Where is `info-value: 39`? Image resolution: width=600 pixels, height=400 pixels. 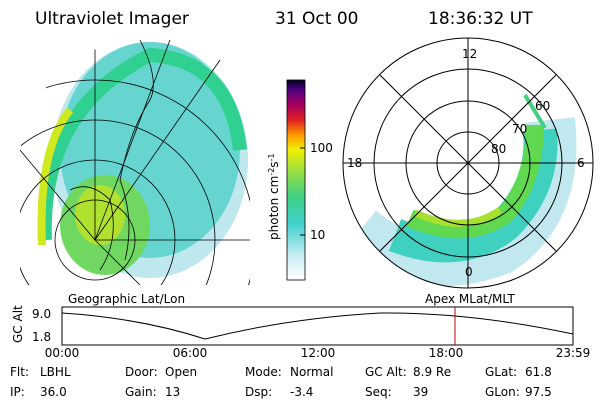 info-value: 39 is located at coordinates (420, 392).